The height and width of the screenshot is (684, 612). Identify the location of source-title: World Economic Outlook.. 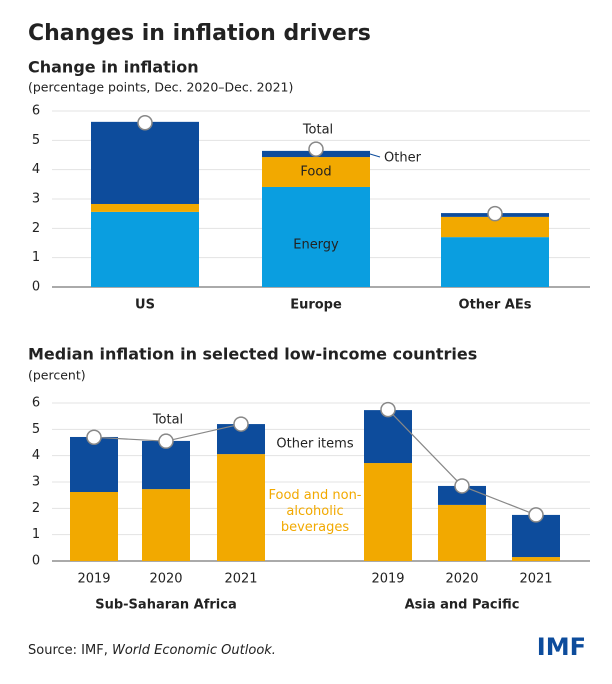
(194, 650).